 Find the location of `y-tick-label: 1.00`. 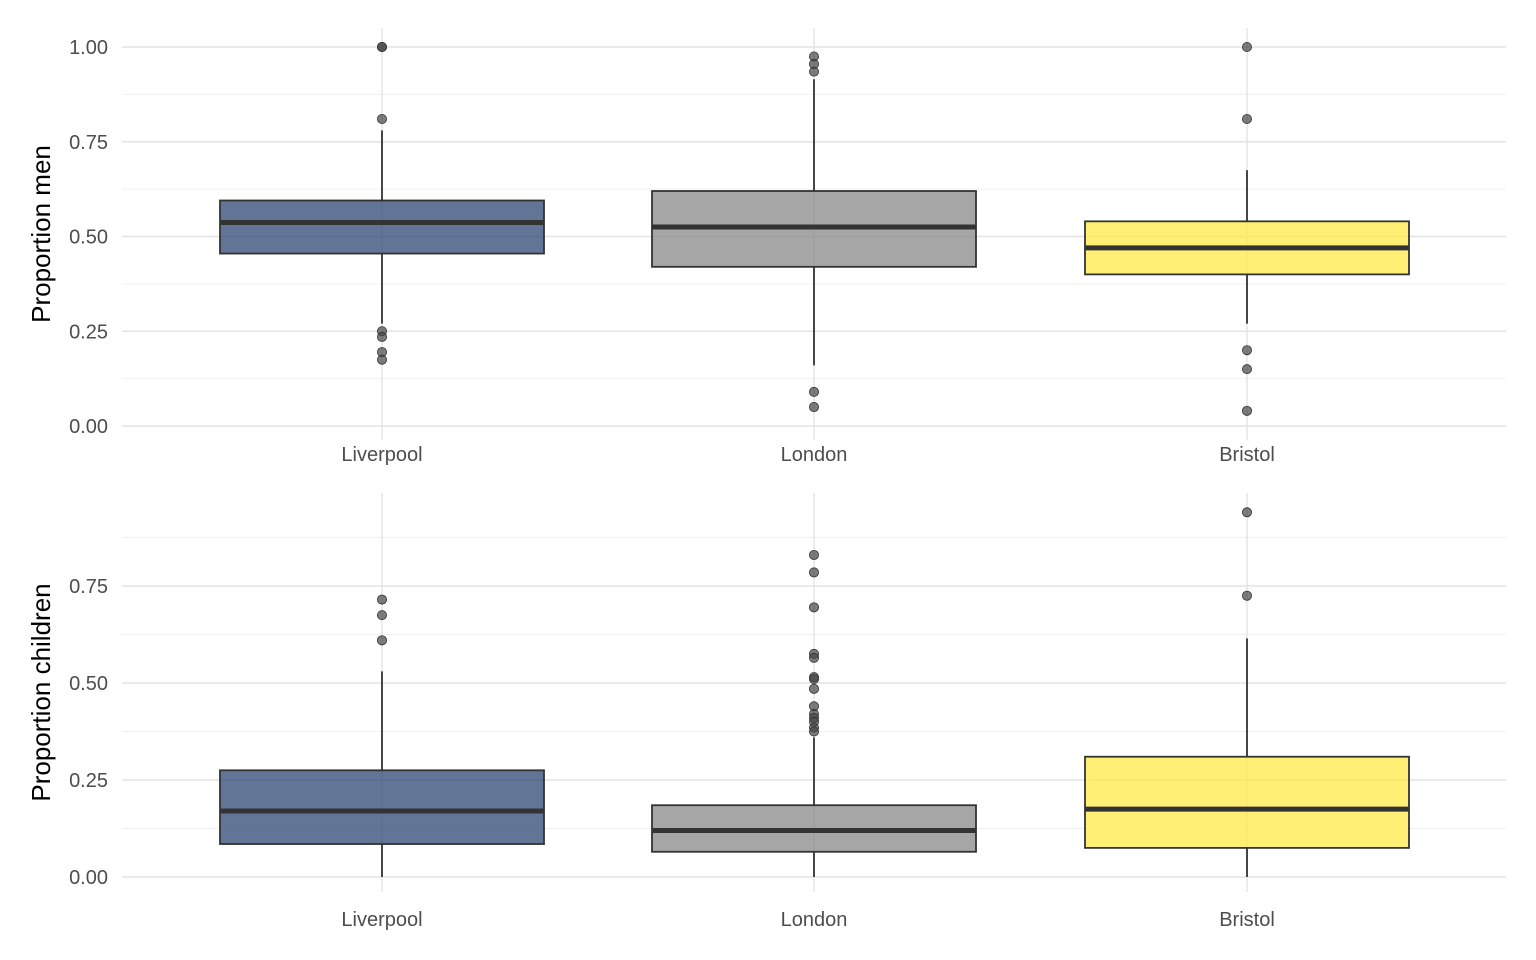

y-tick-label: 1.00 is located at coordinates (88, 48).